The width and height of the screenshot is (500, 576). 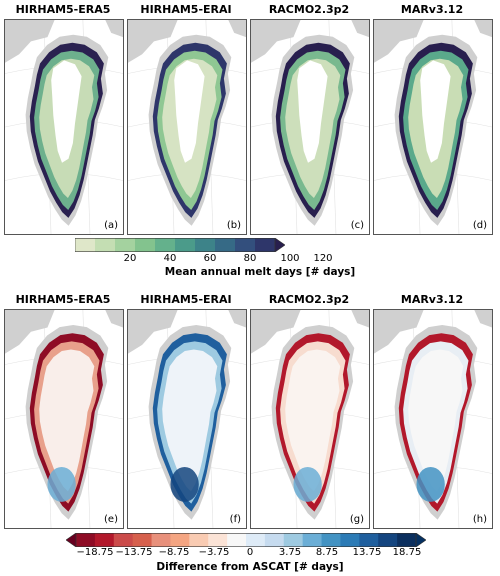 What do you see at coordinates (309, 9) in the screenshot?
I see `panel-title-c: RACMO2.3p2` at bounding box center [309, 9].